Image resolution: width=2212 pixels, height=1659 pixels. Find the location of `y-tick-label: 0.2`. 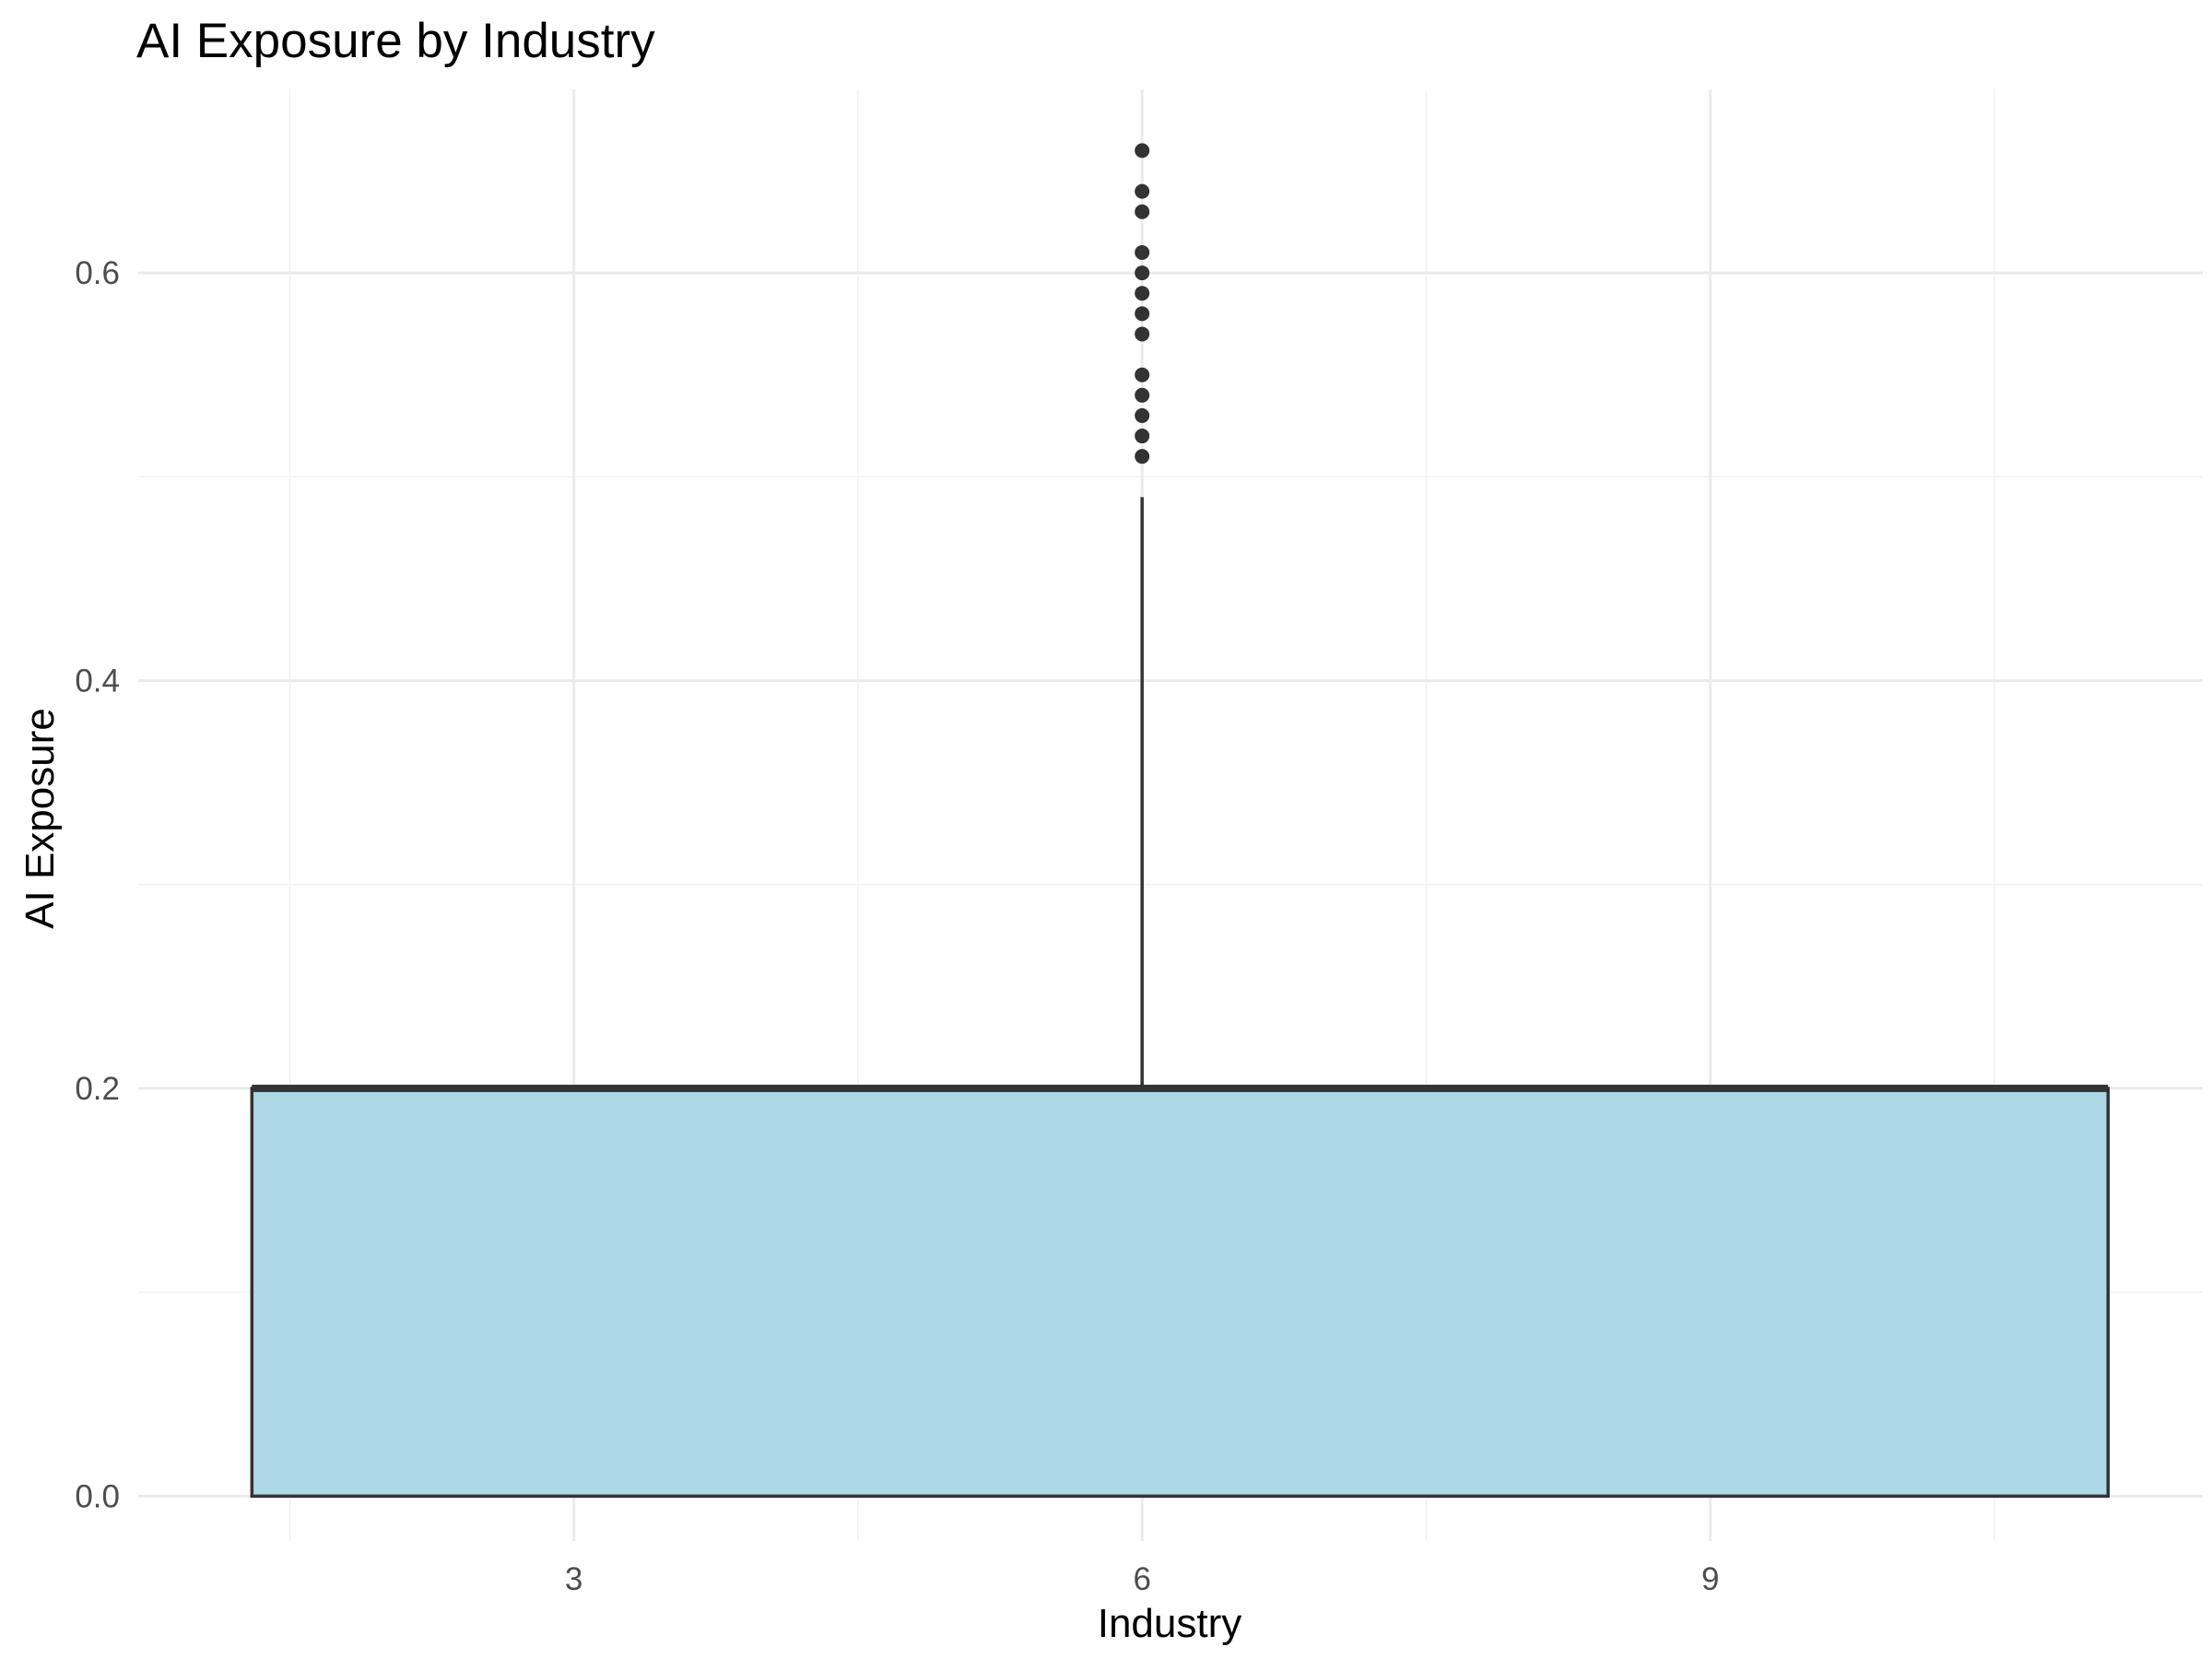

y-tick-label: 0.2 is located at coordinates (97, 1089).